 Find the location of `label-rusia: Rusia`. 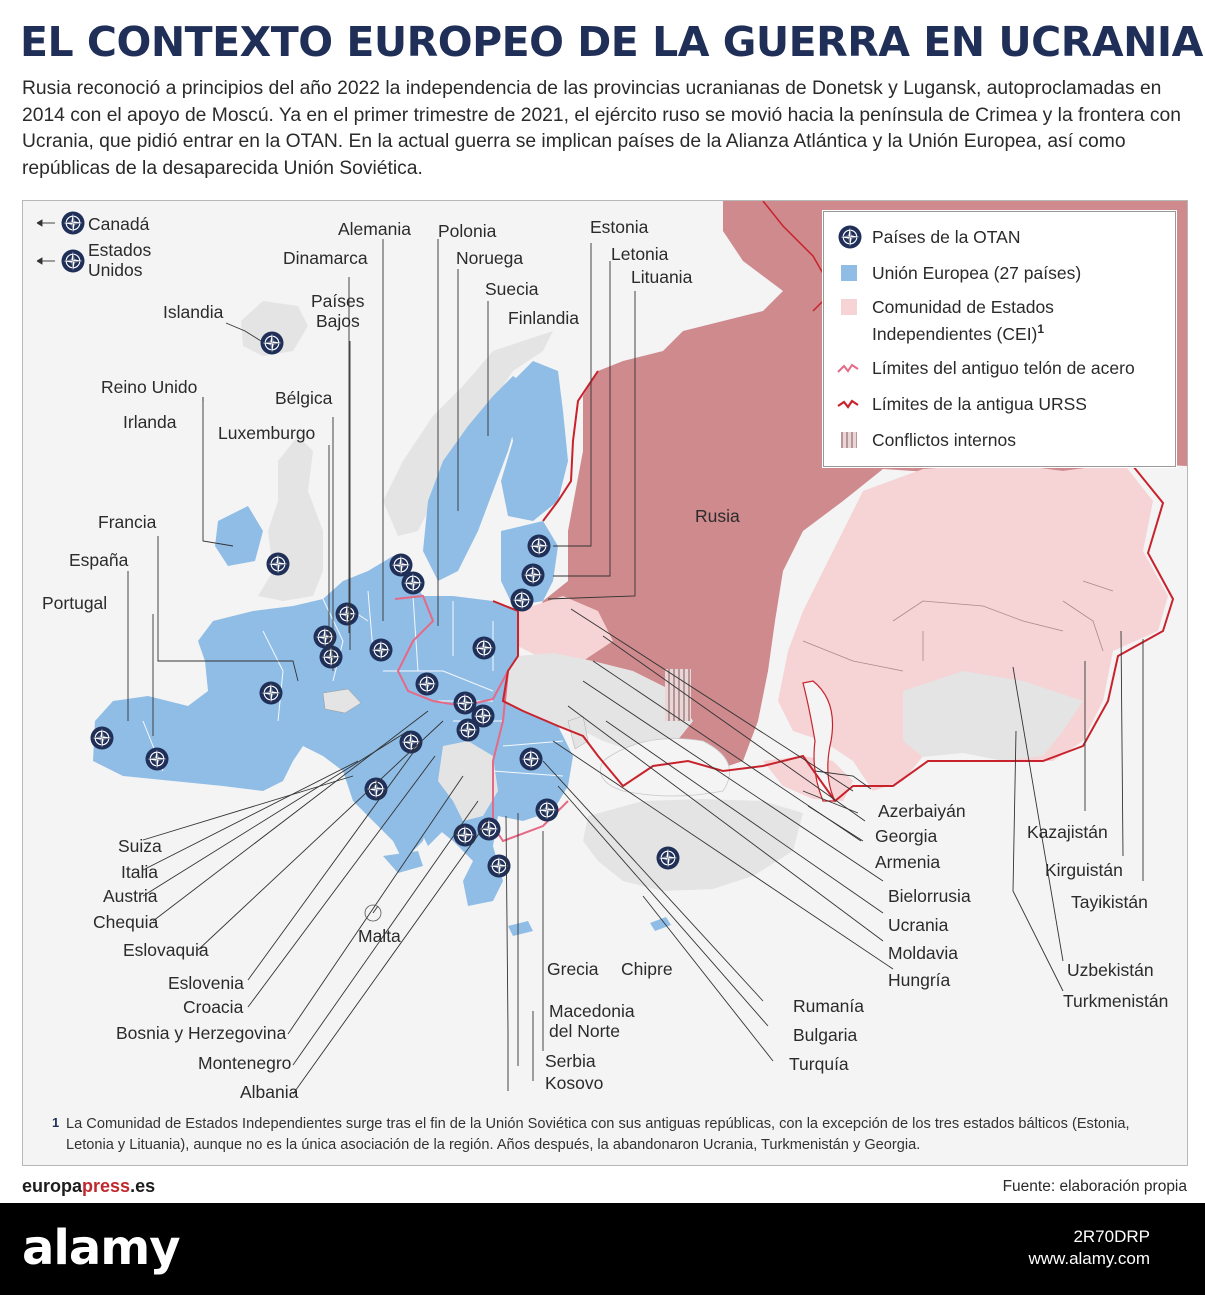

label-rusia: Rusia is located at coordinates (717, 516).